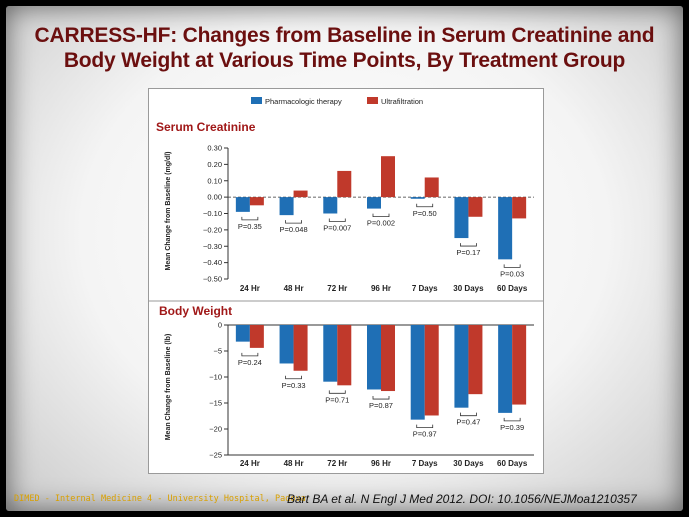  What do you see at coordinates (214, 180) in the screenshot?
I see `y-tick-label: 0.10` at bounding box center [214, 180].